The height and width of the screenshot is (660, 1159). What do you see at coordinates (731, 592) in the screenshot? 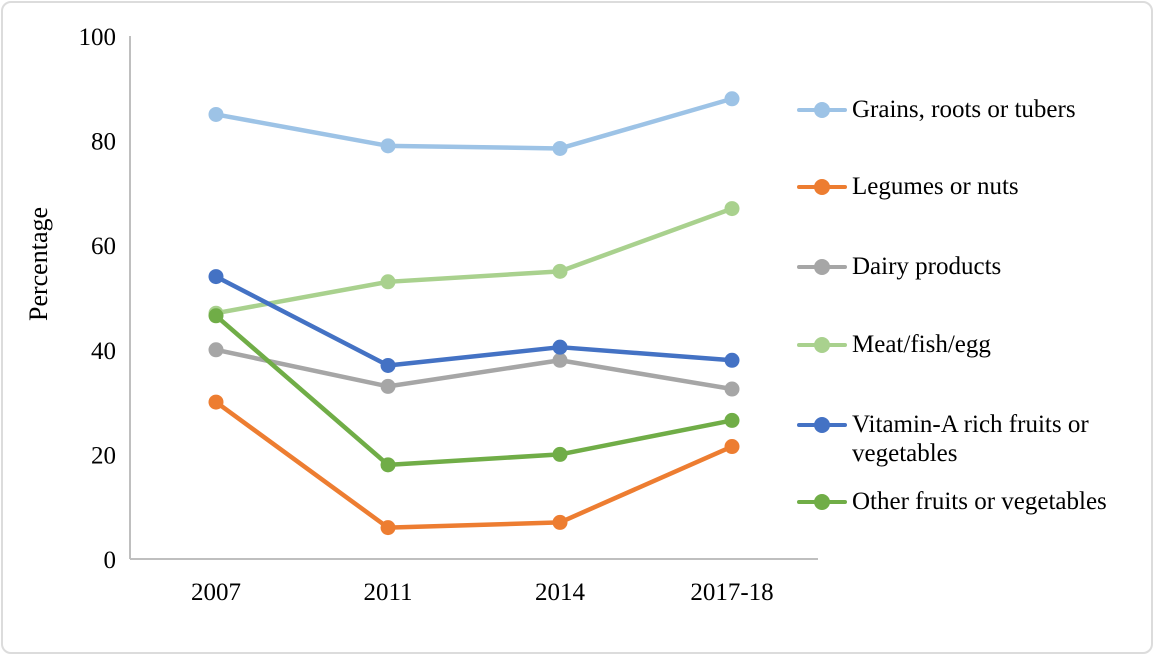
I see `svg-text: 2017-18` at bounding box center [731, 592].